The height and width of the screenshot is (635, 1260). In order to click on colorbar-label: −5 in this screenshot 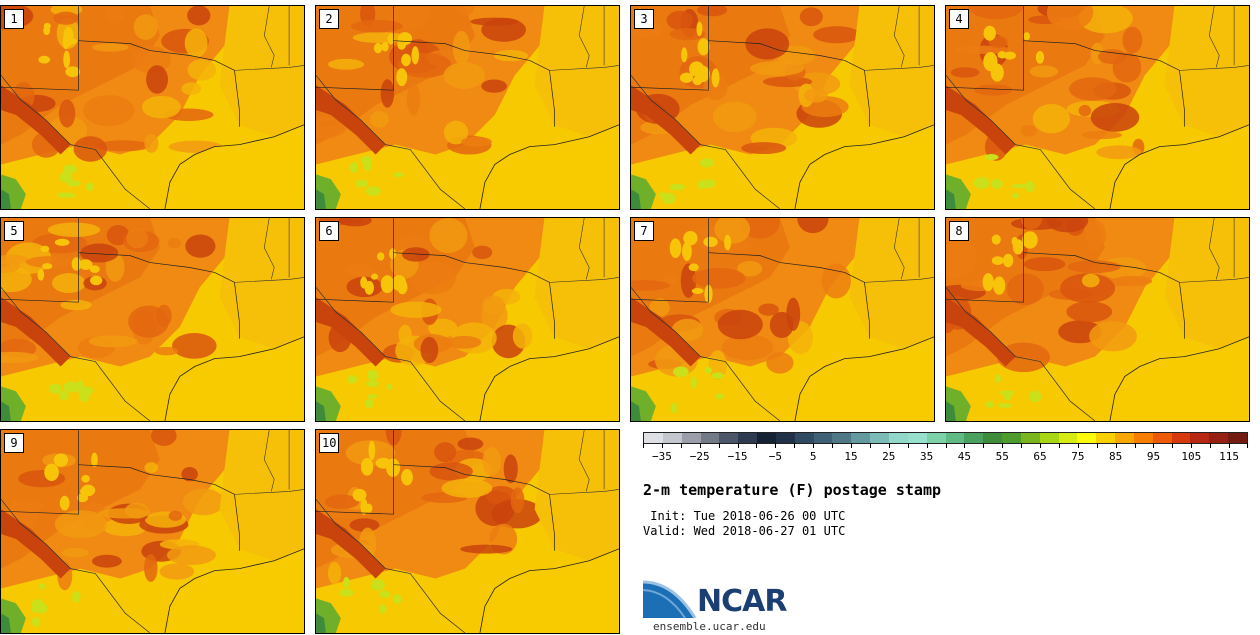, I will do `click(775, 456)`.